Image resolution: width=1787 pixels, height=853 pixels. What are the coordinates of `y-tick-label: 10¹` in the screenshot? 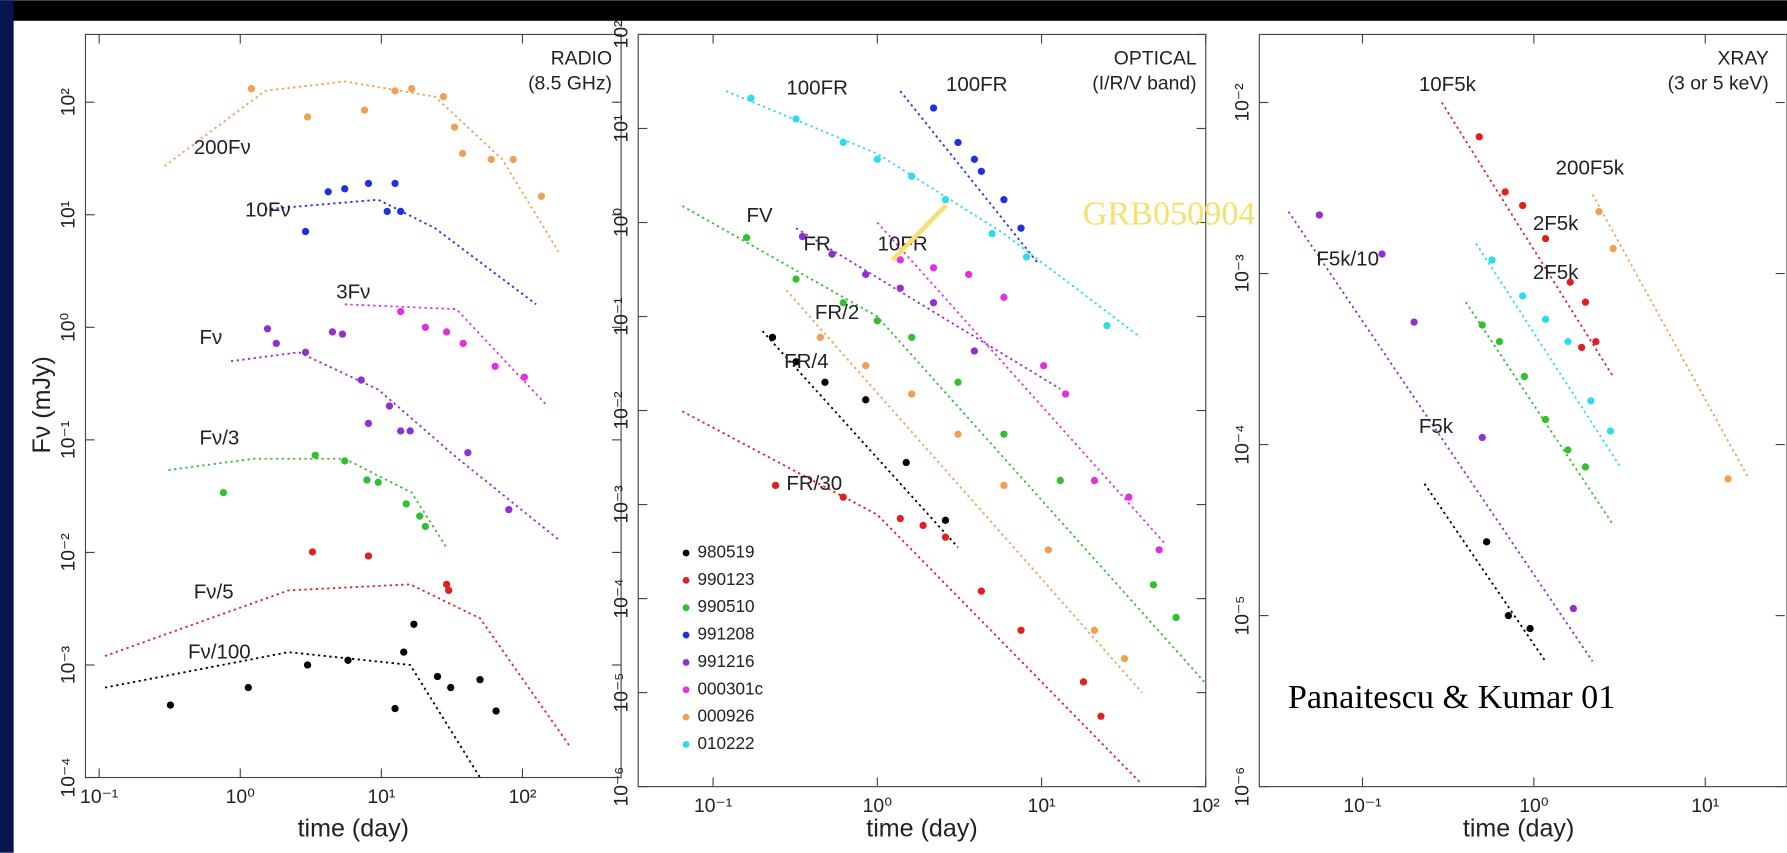 It's located at (621, 128).